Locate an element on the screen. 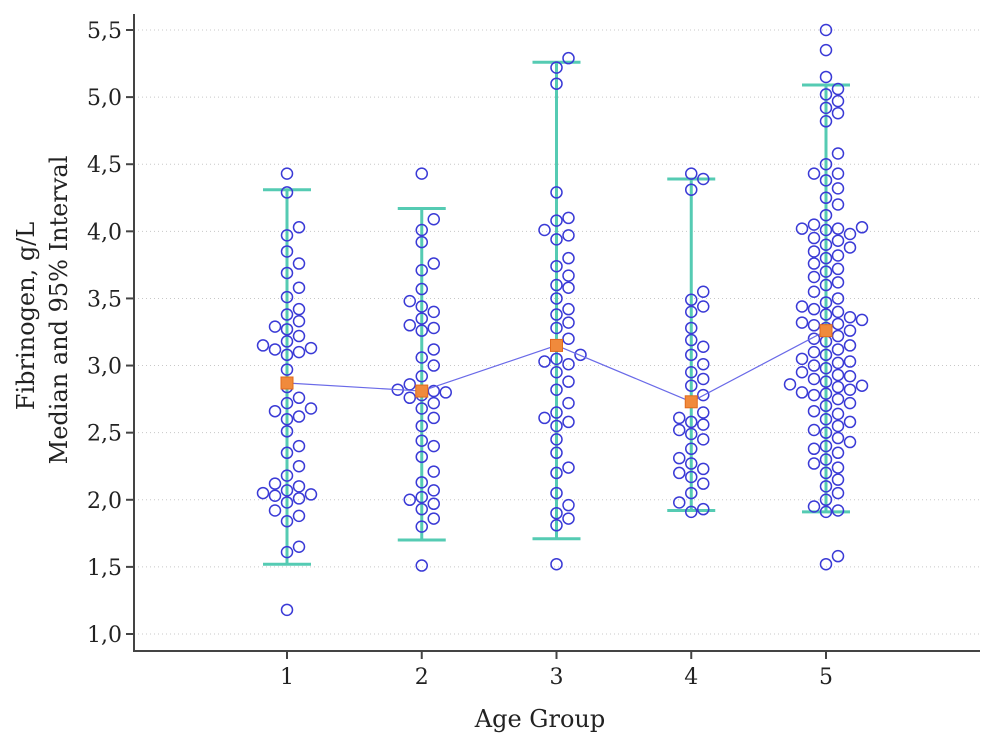  y-axis-ticks: 1,0 1,5 2,0 2,5 3,0 3,5 4,0 4,5 5,0 5,5 is located at coordinates (110, 333).